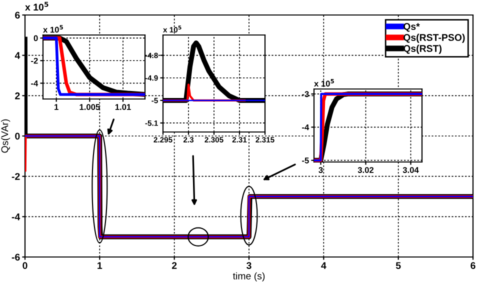 The image size is (480, 285). I want to click on legend-label: Qs(RST-PSO), so click(434, 38).